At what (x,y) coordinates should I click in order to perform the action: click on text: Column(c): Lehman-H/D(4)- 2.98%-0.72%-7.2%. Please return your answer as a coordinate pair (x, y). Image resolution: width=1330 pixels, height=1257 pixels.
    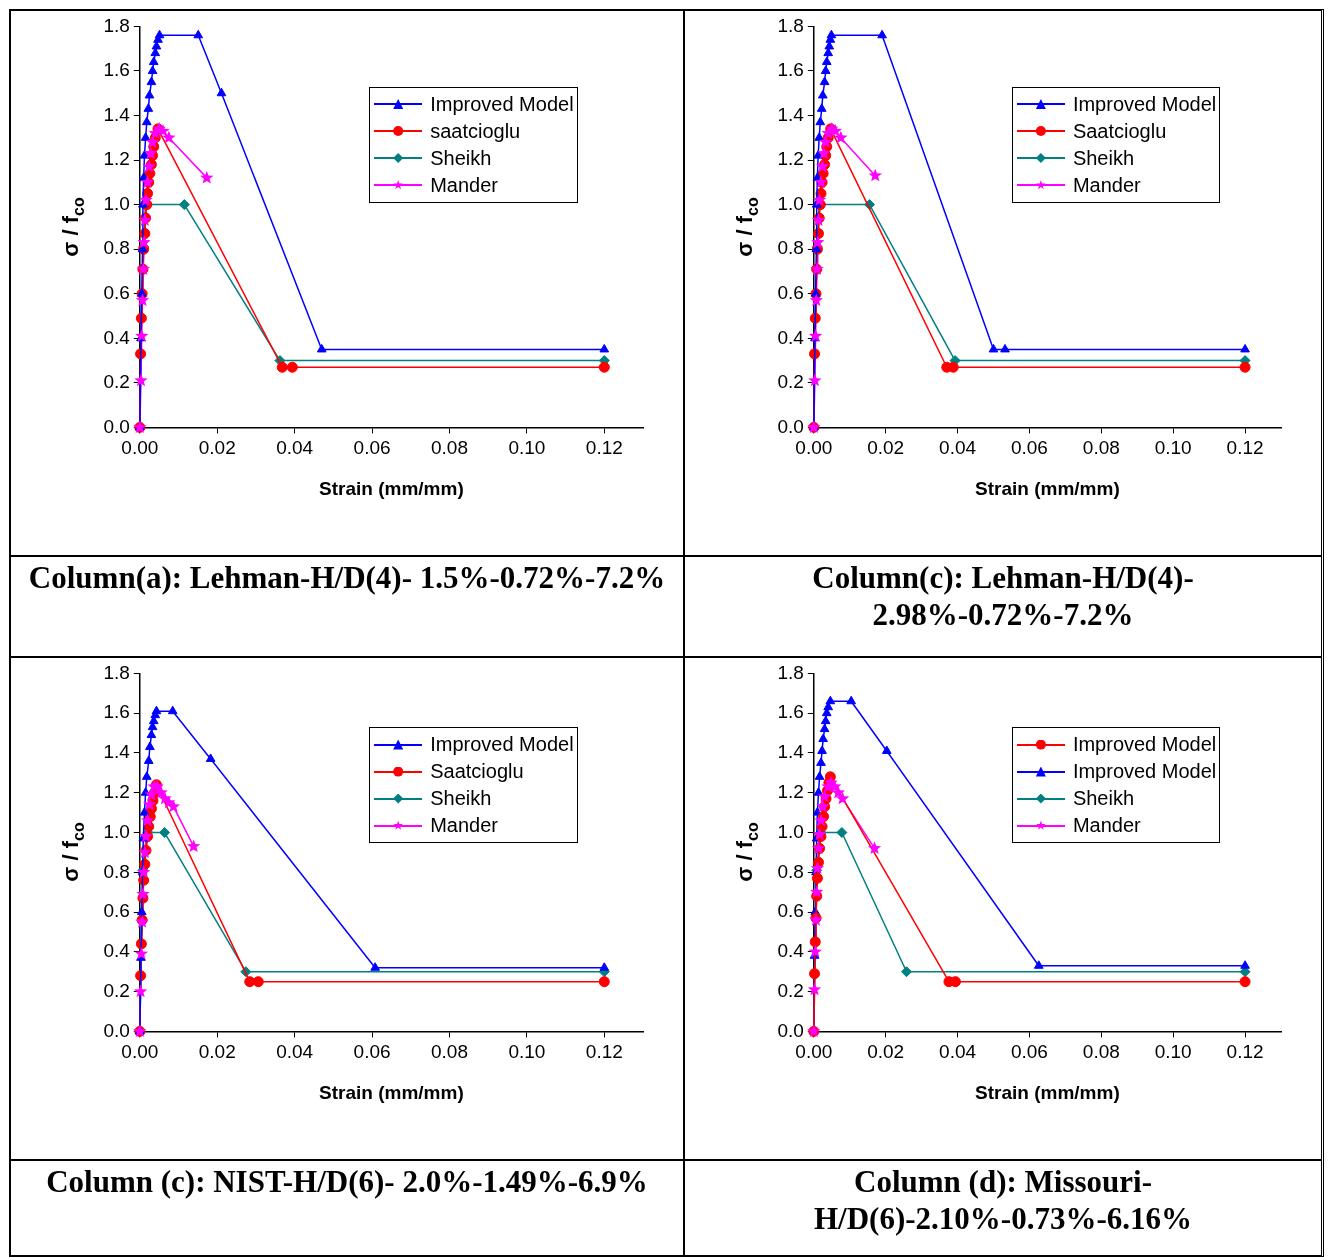
    Looking at the image, I should click on (1003, 606).